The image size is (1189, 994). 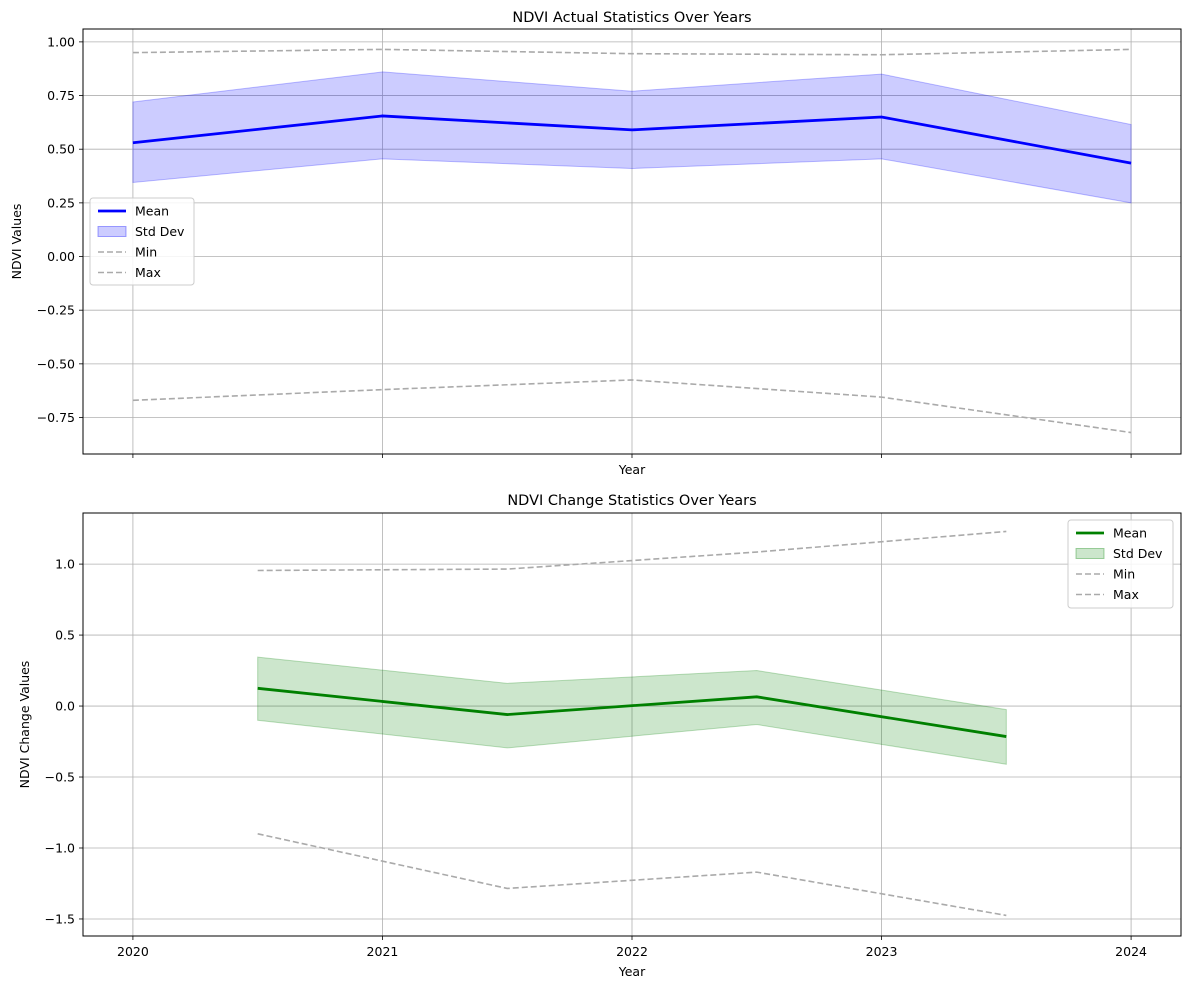 I want to click on y-tick-label: 0.0, so click(x=65, y=706).